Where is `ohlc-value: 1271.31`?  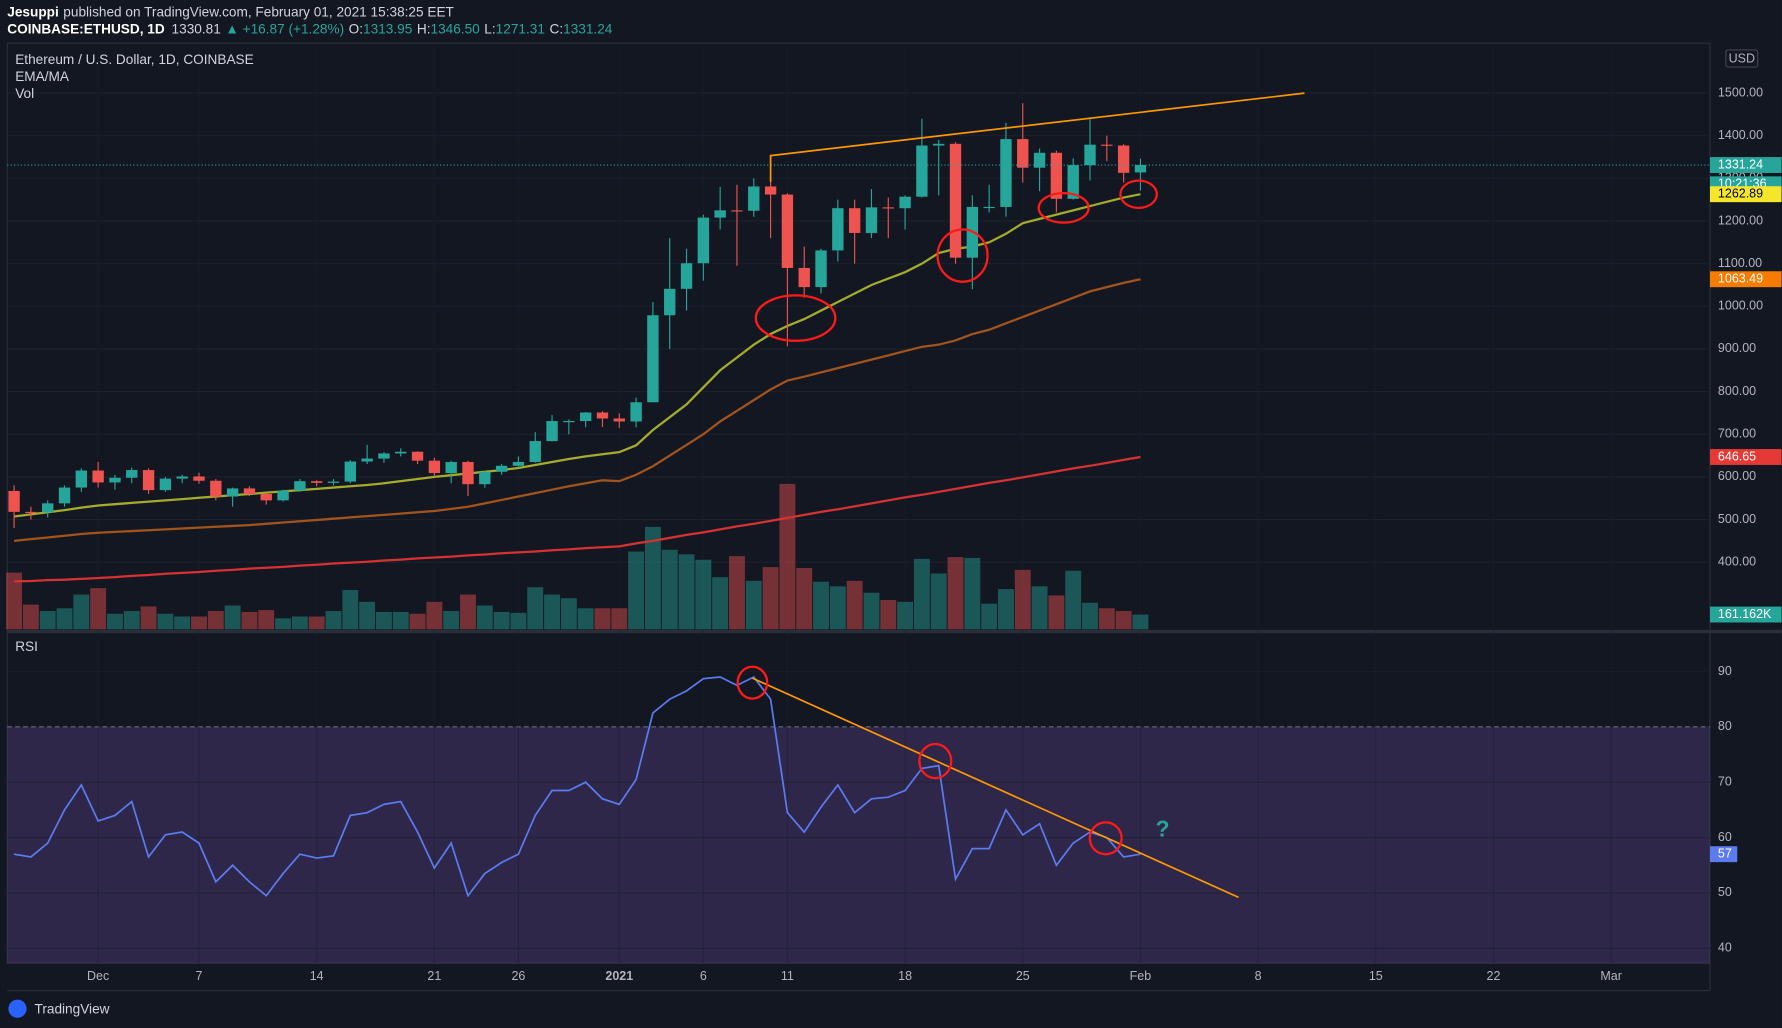 ohlc-value: 1271.31 is located at coordinates (520, 28).